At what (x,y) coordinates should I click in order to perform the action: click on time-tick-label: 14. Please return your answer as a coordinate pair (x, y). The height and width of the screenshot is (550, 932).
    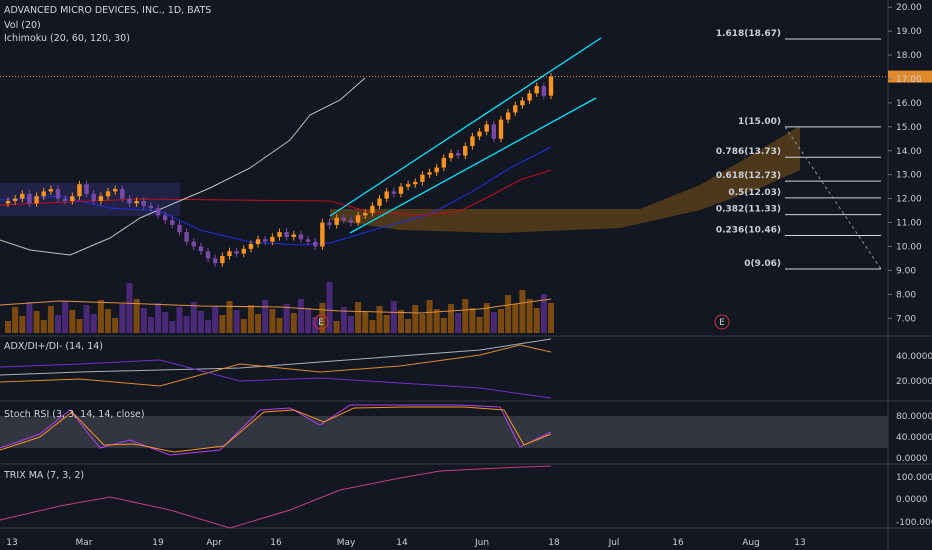
    Looking at the image, I should click on (402, 543).